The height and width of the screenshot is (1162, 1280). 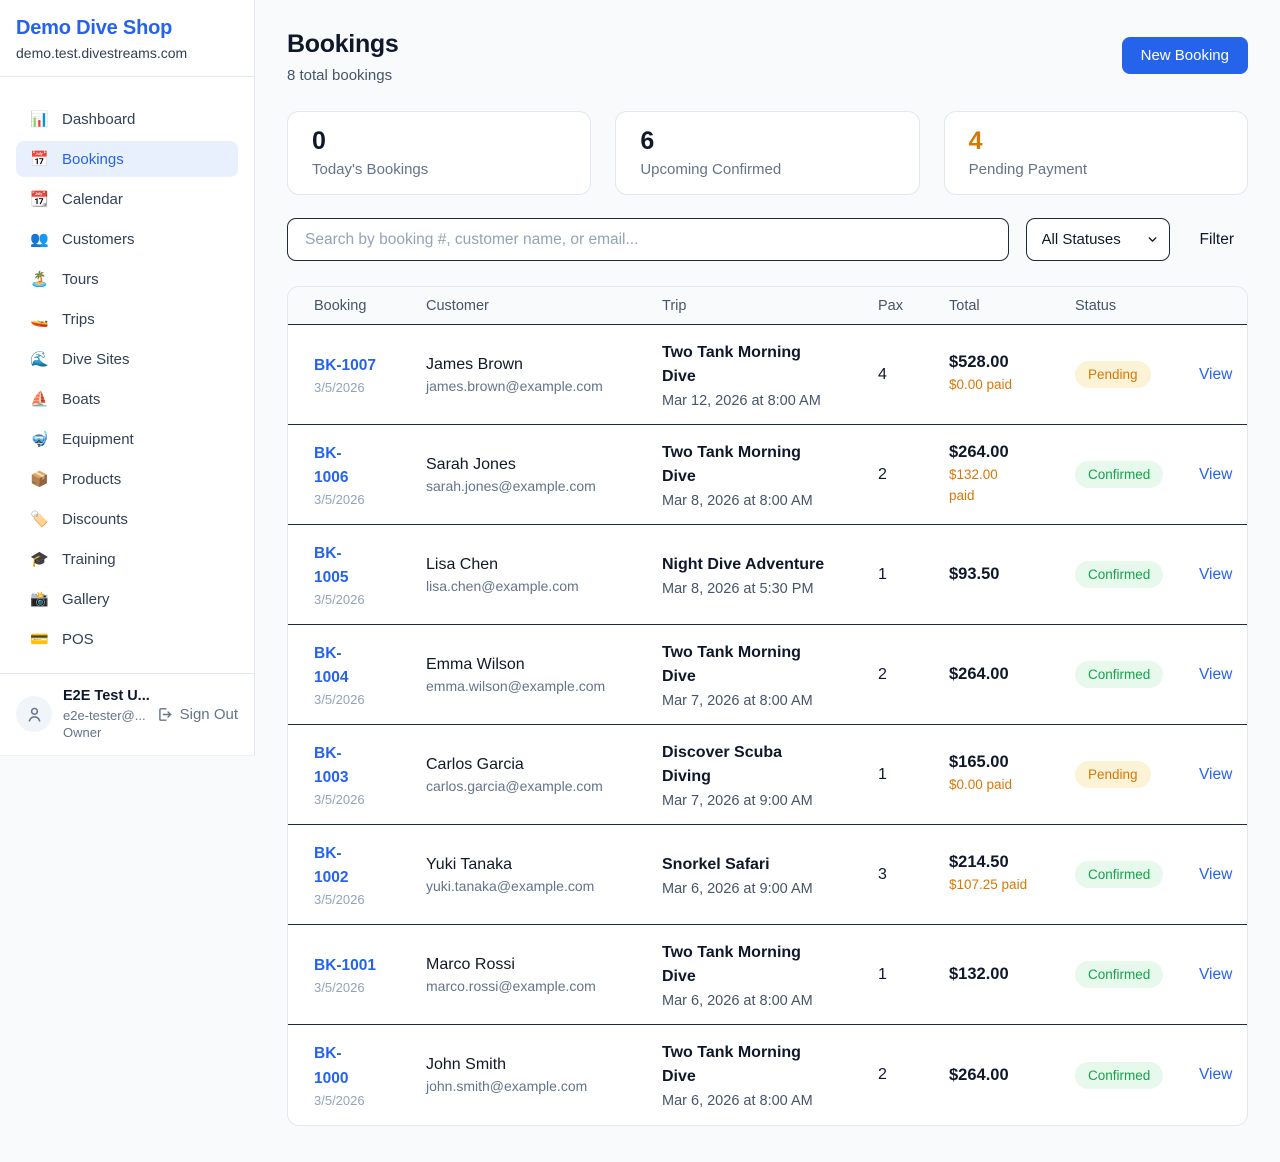 What do you see at coordinates (127, 639) in the screenshot?
I see `sidebar-item-pos: 💳 POS` at bounding box center [127, 639].